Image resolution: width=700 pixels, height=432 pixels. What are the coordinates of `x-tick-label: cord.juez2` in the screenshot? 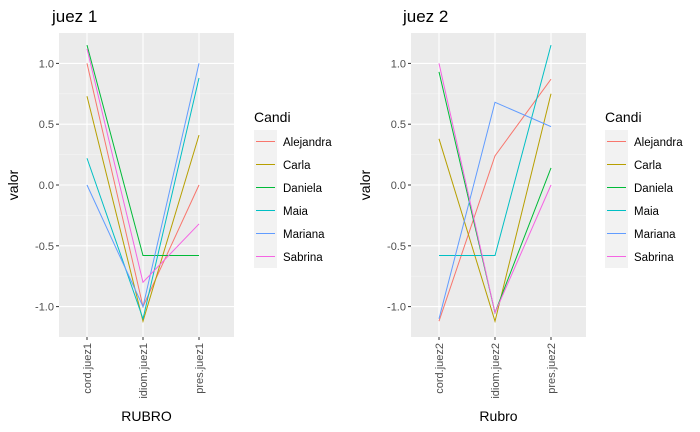 It's located at (440, 368).